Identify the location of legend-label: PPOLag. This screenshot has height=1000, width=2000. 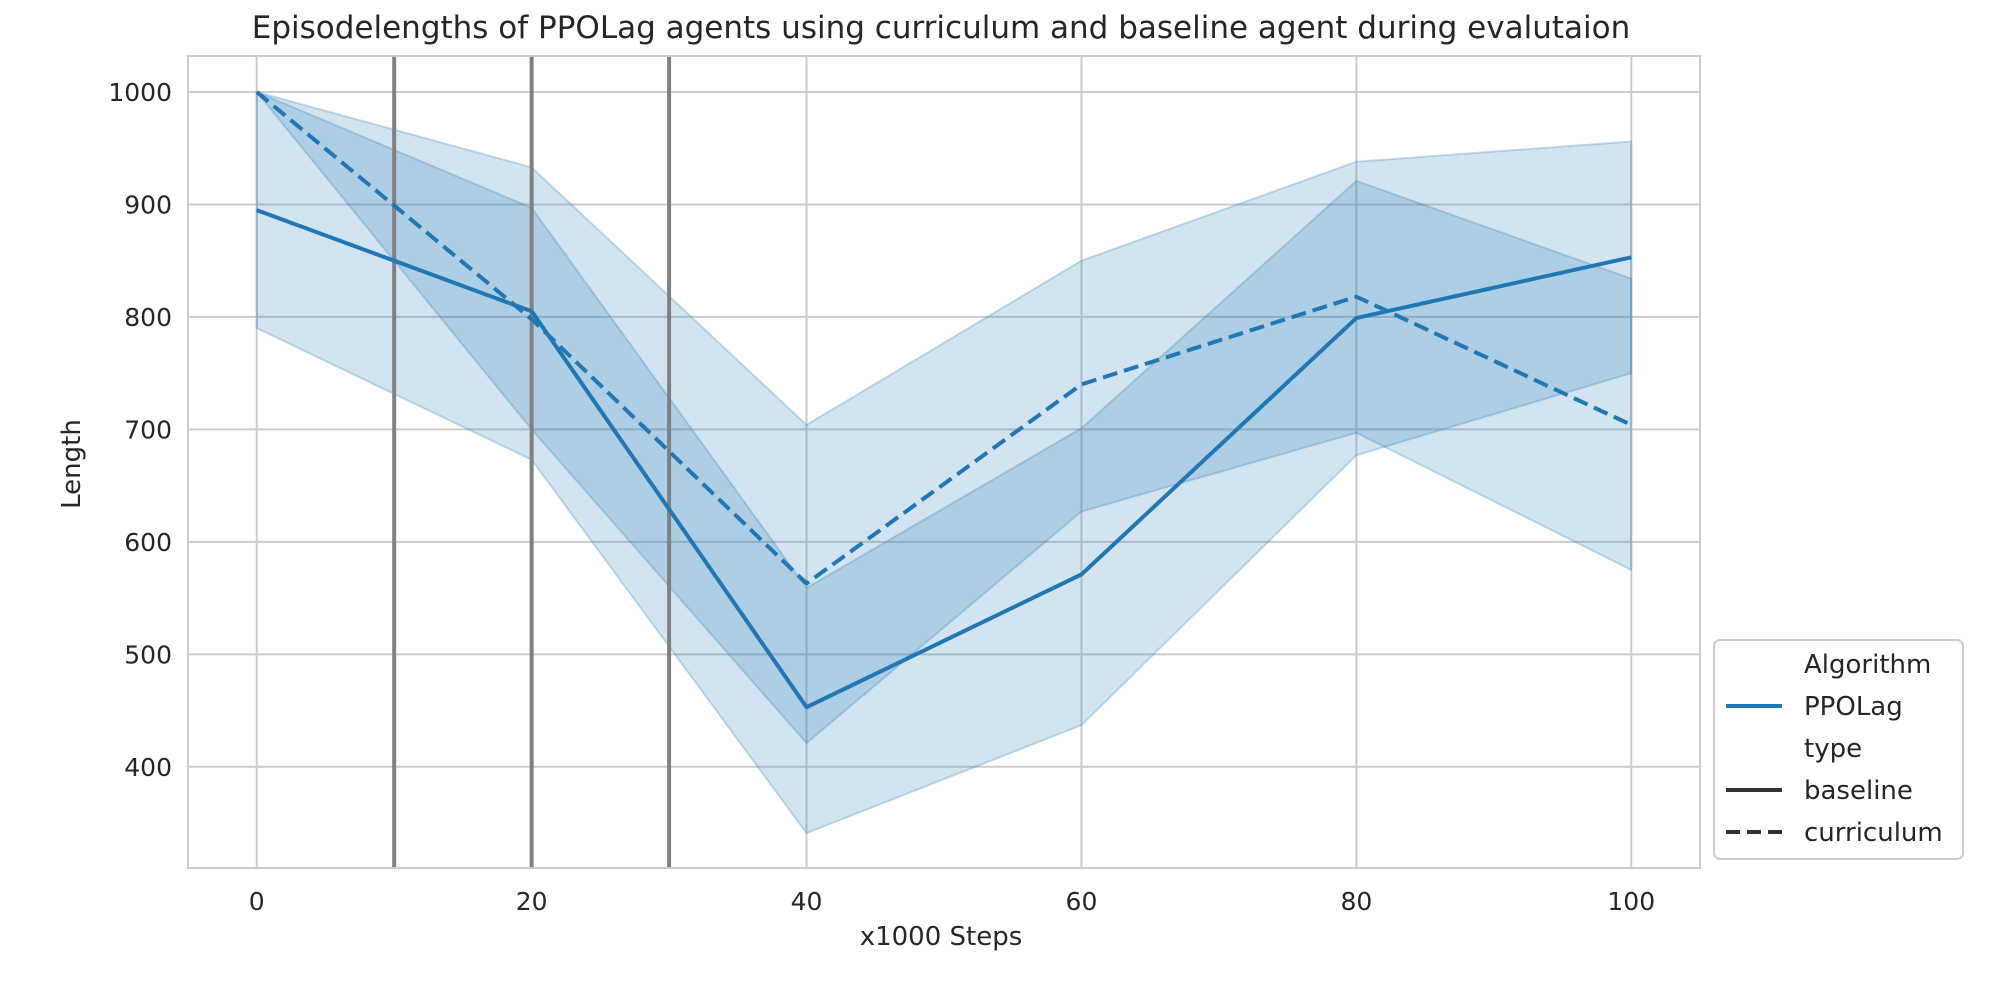
(1853, 707).